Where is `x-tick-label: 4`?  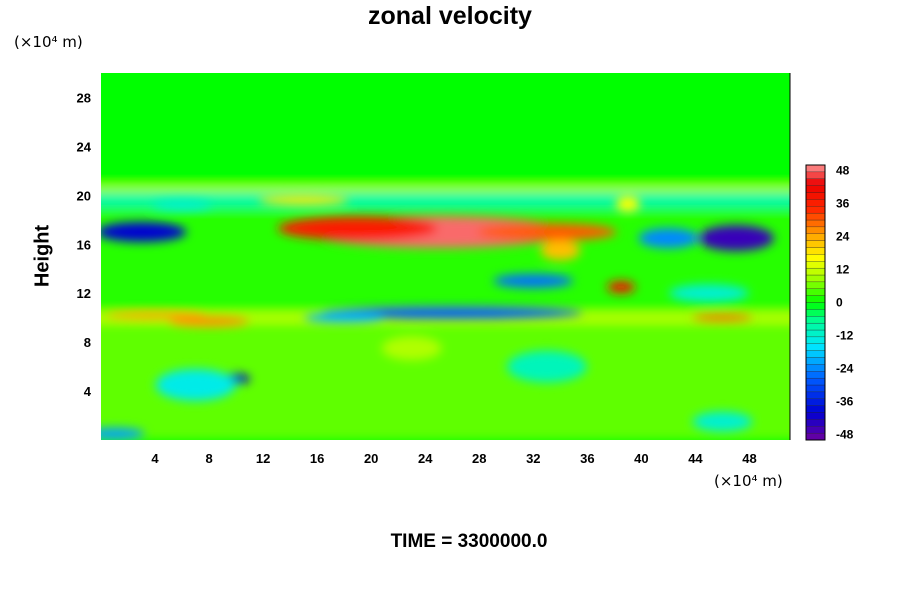
x-tick-label: 4 is located at coordinates (155, 458).